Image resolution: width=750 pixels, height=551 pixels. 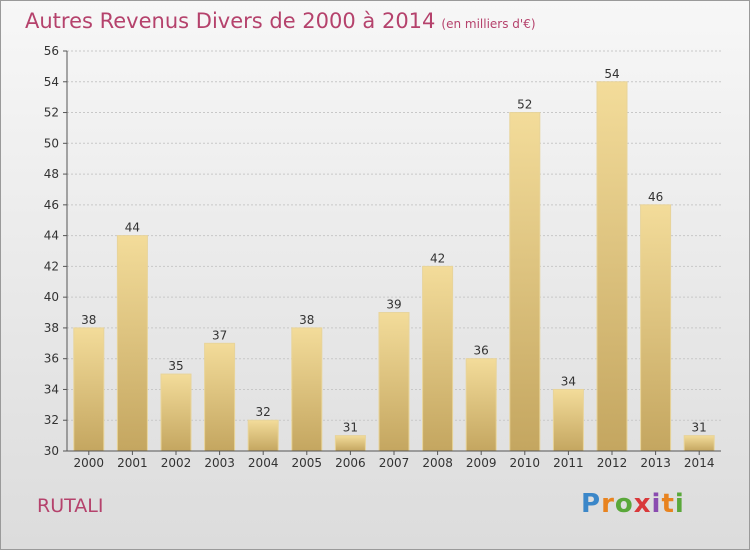 What do you see at coordinates (51, 359) in the screenshot?
I see `y-tick-label: 36` at bounding box center [51, 359].